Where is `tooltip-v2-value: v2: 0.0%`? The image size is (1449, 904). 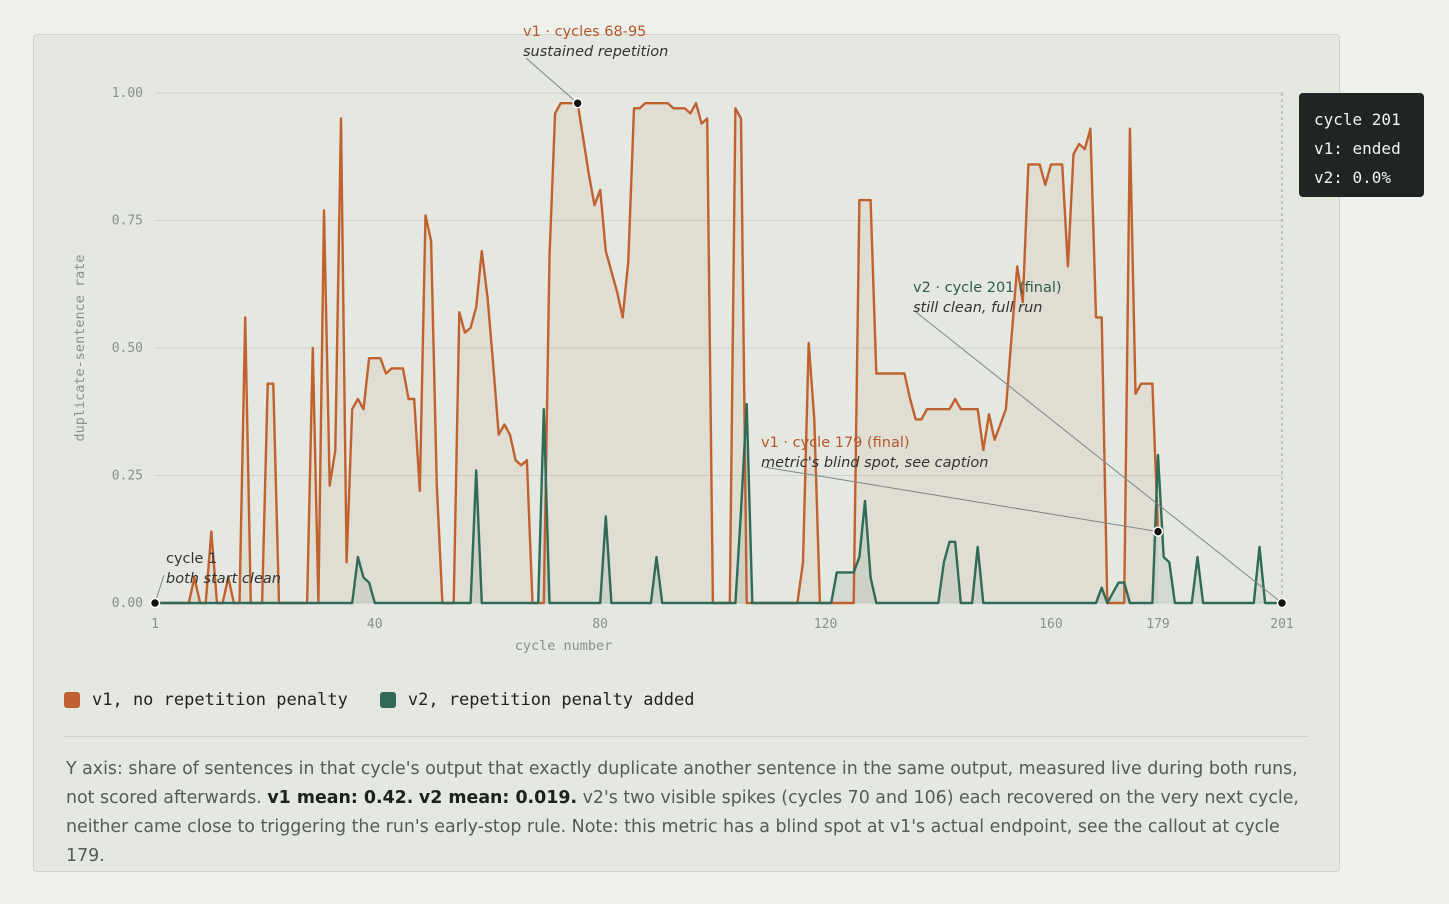
tooltip-v2-value: v2: 0.0% is located at coordinates (1353, 177).